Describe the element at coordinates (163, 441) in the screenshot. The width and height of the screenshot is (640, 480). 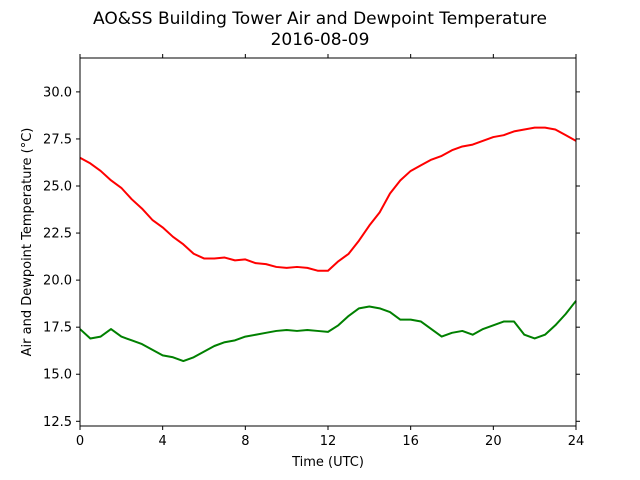
I see `x-tick-label: 4` at that location.